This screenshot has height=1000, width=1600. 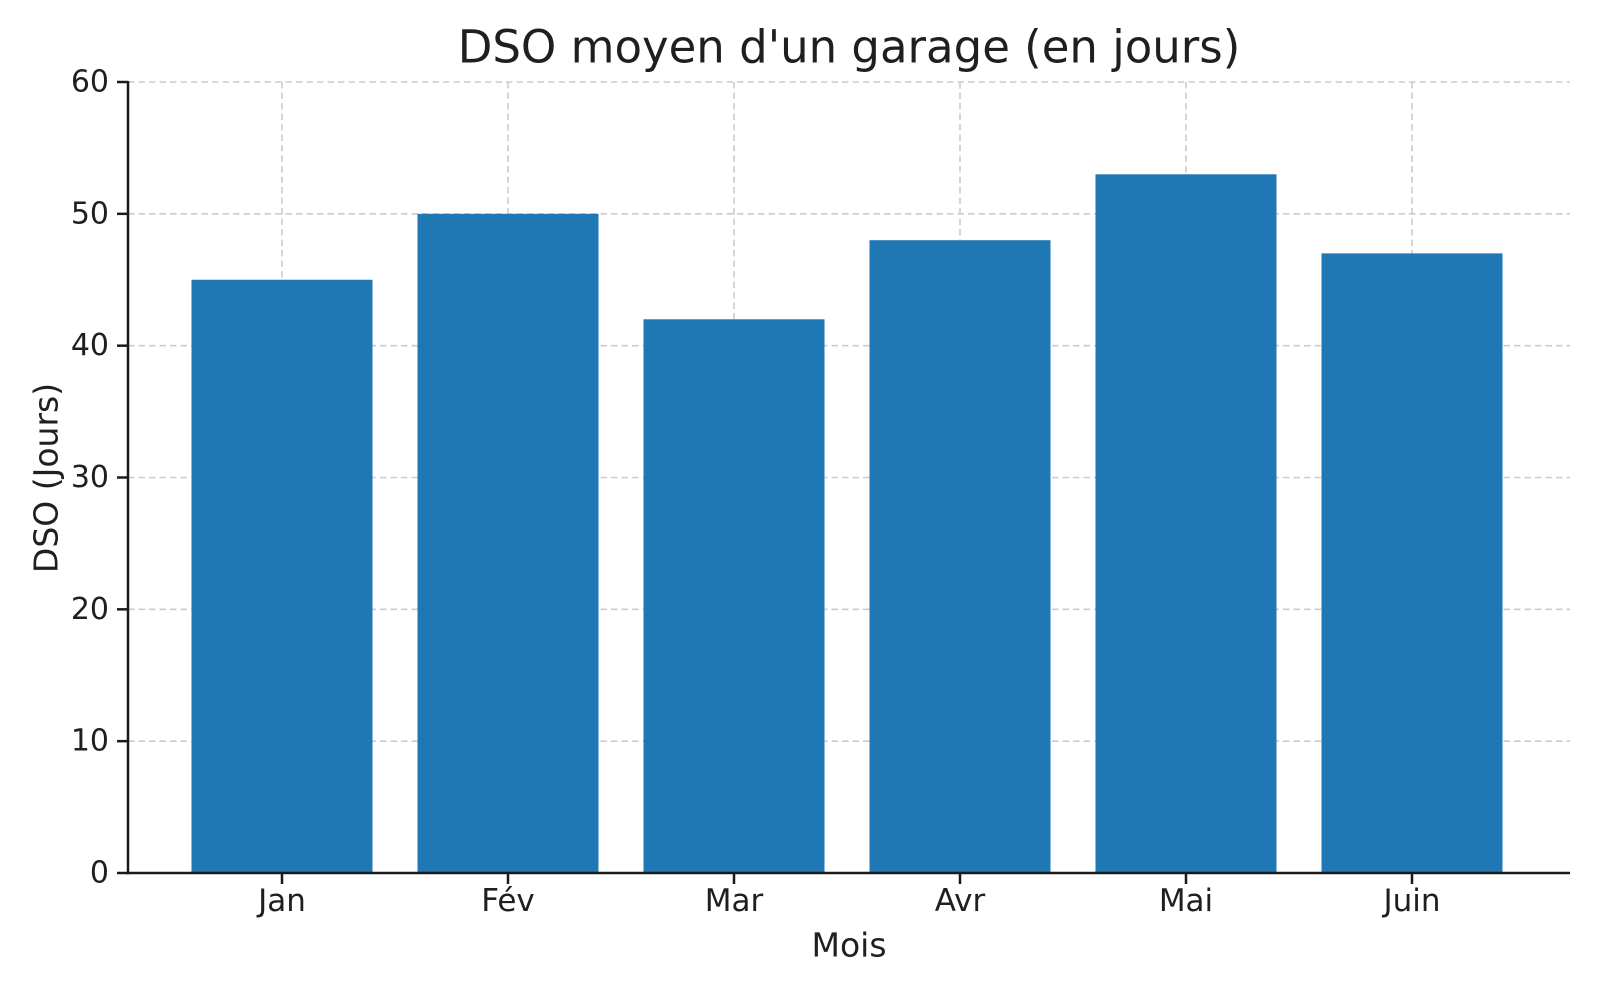 What do you see at coordinates (46, 478) in the screenshot?
I see `y-axis-label: DSO (Jours)` at bounding box center [46, 478].